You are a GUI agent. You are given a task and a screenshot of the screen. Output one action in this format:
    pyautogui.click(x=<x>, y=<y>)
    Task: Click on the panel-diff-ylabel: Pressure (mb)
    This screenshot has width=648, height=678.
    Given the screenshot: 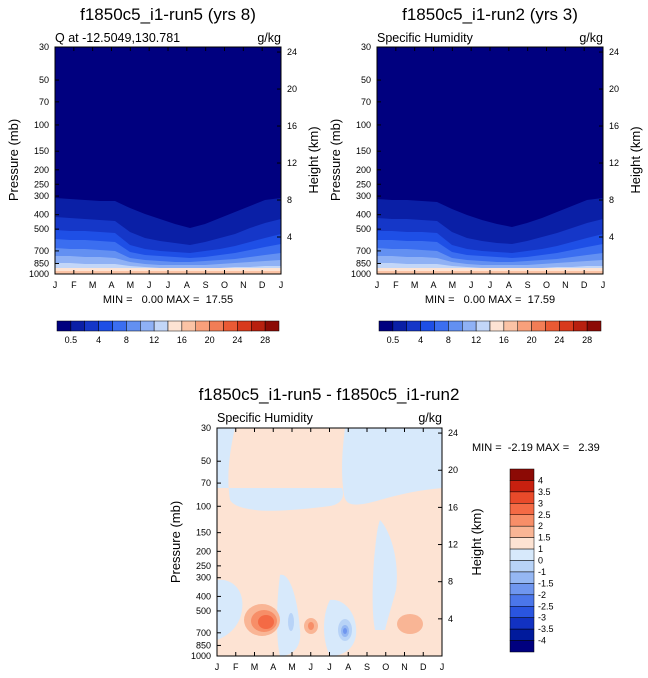 What is the action you would take?
    pyautogui.click(x=175, y=542)
    